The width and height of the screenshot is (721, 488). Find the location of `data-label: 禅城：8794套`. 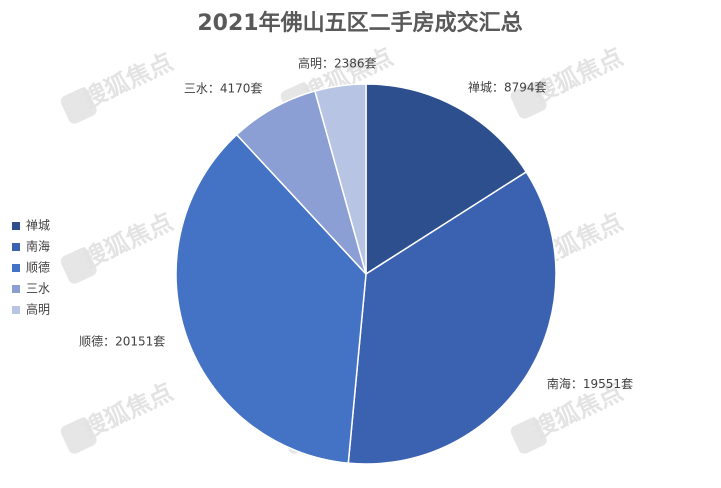

data-label: 禅城：8794套 is located at coordinates (507, 88).